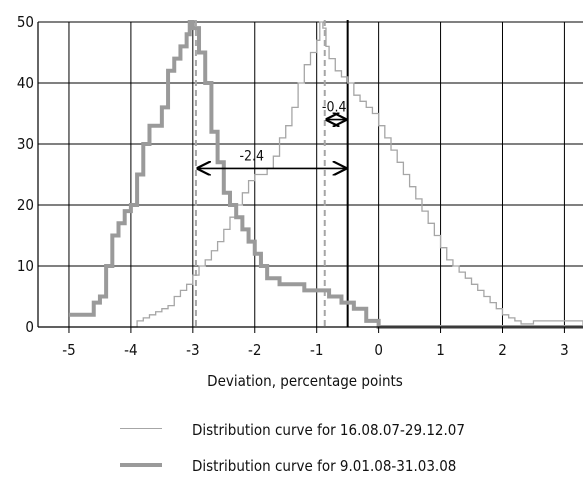 The height and width of the screenshot is (478, 583). I want to click on y-tick-label: 30, so click(25, 144).